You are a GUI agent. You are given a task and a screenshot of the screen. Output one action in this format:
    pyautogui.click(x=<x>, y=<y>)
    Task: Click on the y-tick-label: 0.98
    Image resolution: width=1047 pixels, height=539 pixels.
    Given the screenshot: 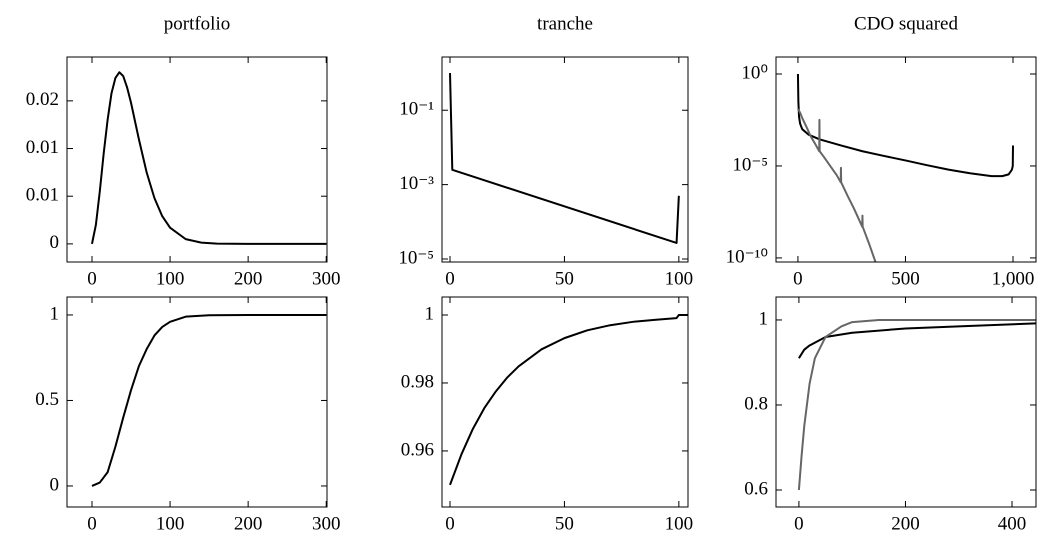 What is the action you would take?
    pyautogui.click(x=417, y=381)
    